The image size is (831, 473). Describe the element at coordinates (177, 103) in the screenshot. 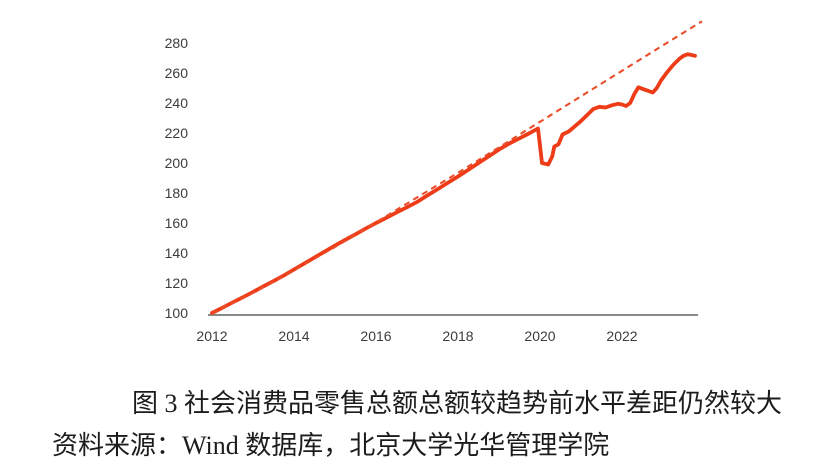

I see `y-tick-label: 240` at that location.